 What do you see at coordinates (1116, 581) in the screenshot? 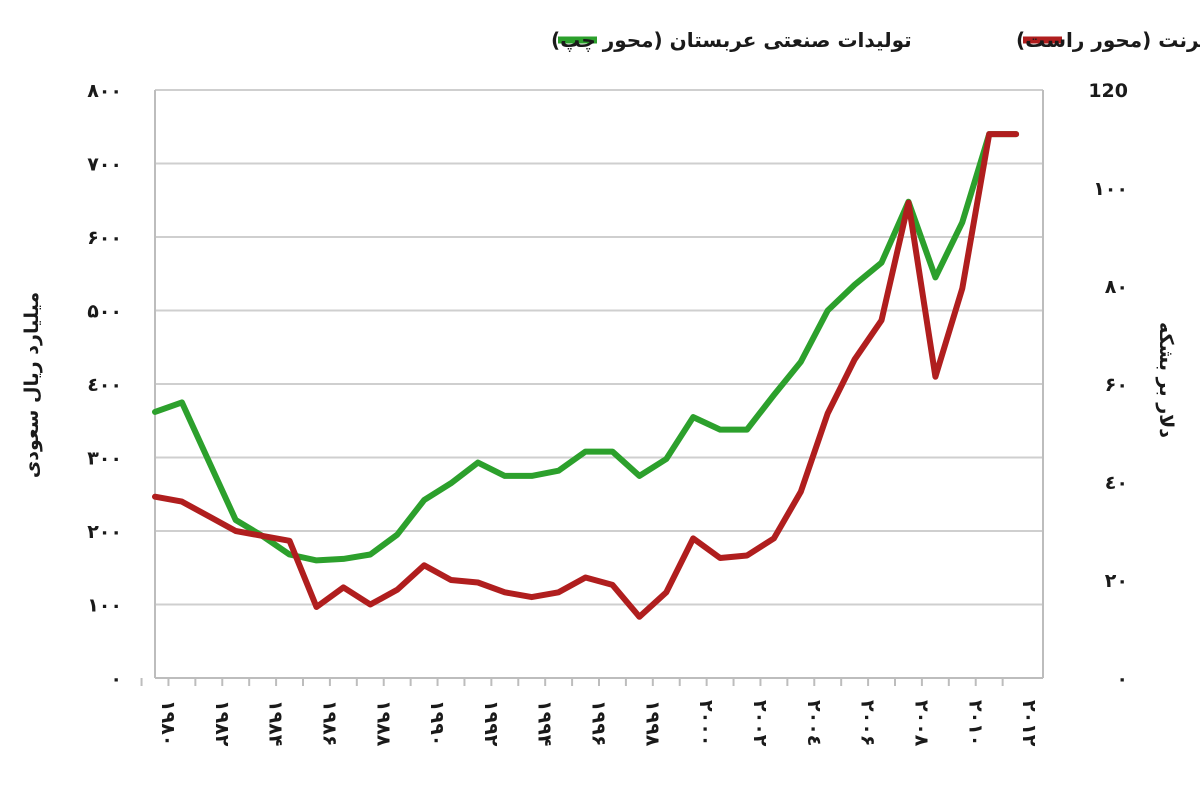
I see `y-right-tick-label-1: ۲۰` at bounding box center [1116, 581].